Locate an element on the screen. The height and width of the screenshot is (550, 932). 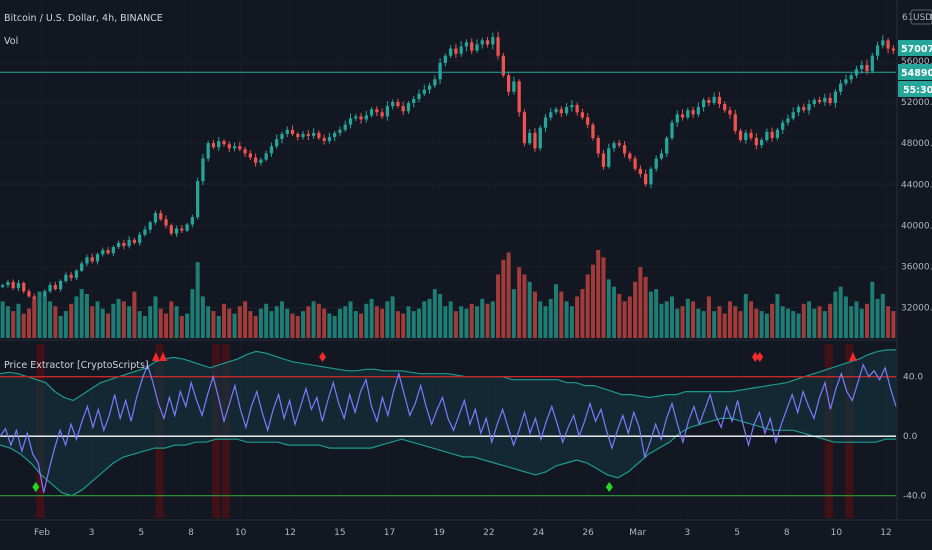
gear-icon: ⚙ is located at coordinates (930, 18).